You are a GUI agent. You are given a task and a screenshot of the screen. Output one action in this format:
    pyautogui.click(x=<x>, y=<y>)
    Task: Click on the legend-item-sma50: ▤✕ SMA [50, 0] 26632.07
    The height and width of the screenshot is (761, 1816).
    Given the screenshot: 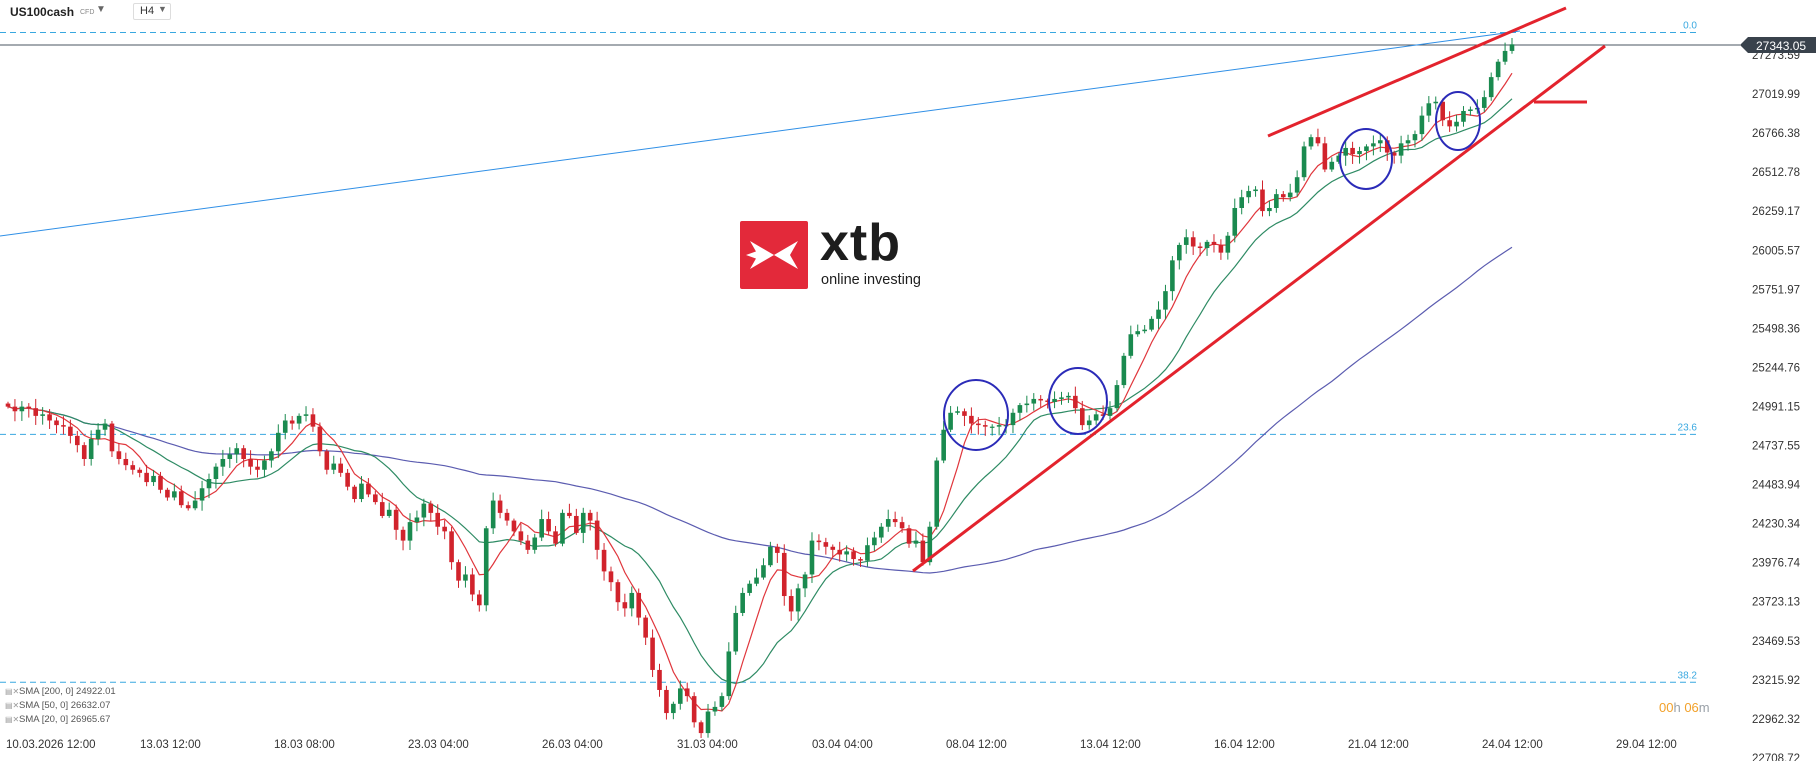 What is the action you would take?
    pyautogui.click(x=60, y=705)
    